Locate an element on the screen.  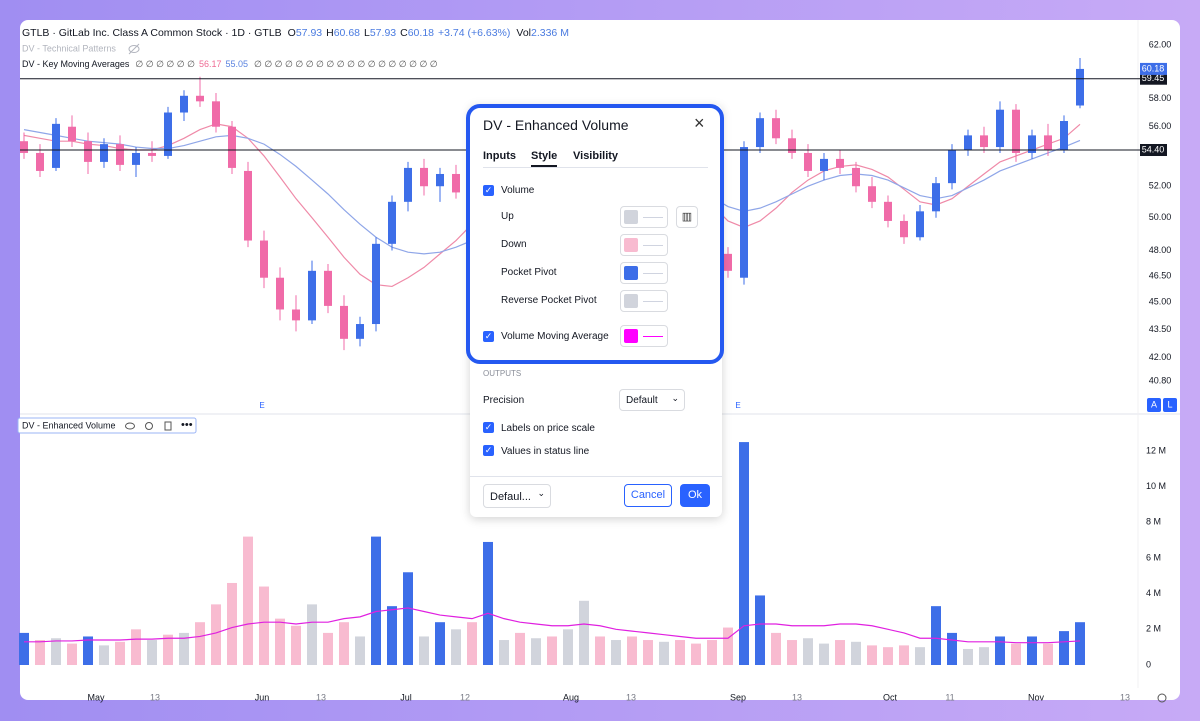
y-tick-label: 50.00 is located at coordinates (1160, 217).